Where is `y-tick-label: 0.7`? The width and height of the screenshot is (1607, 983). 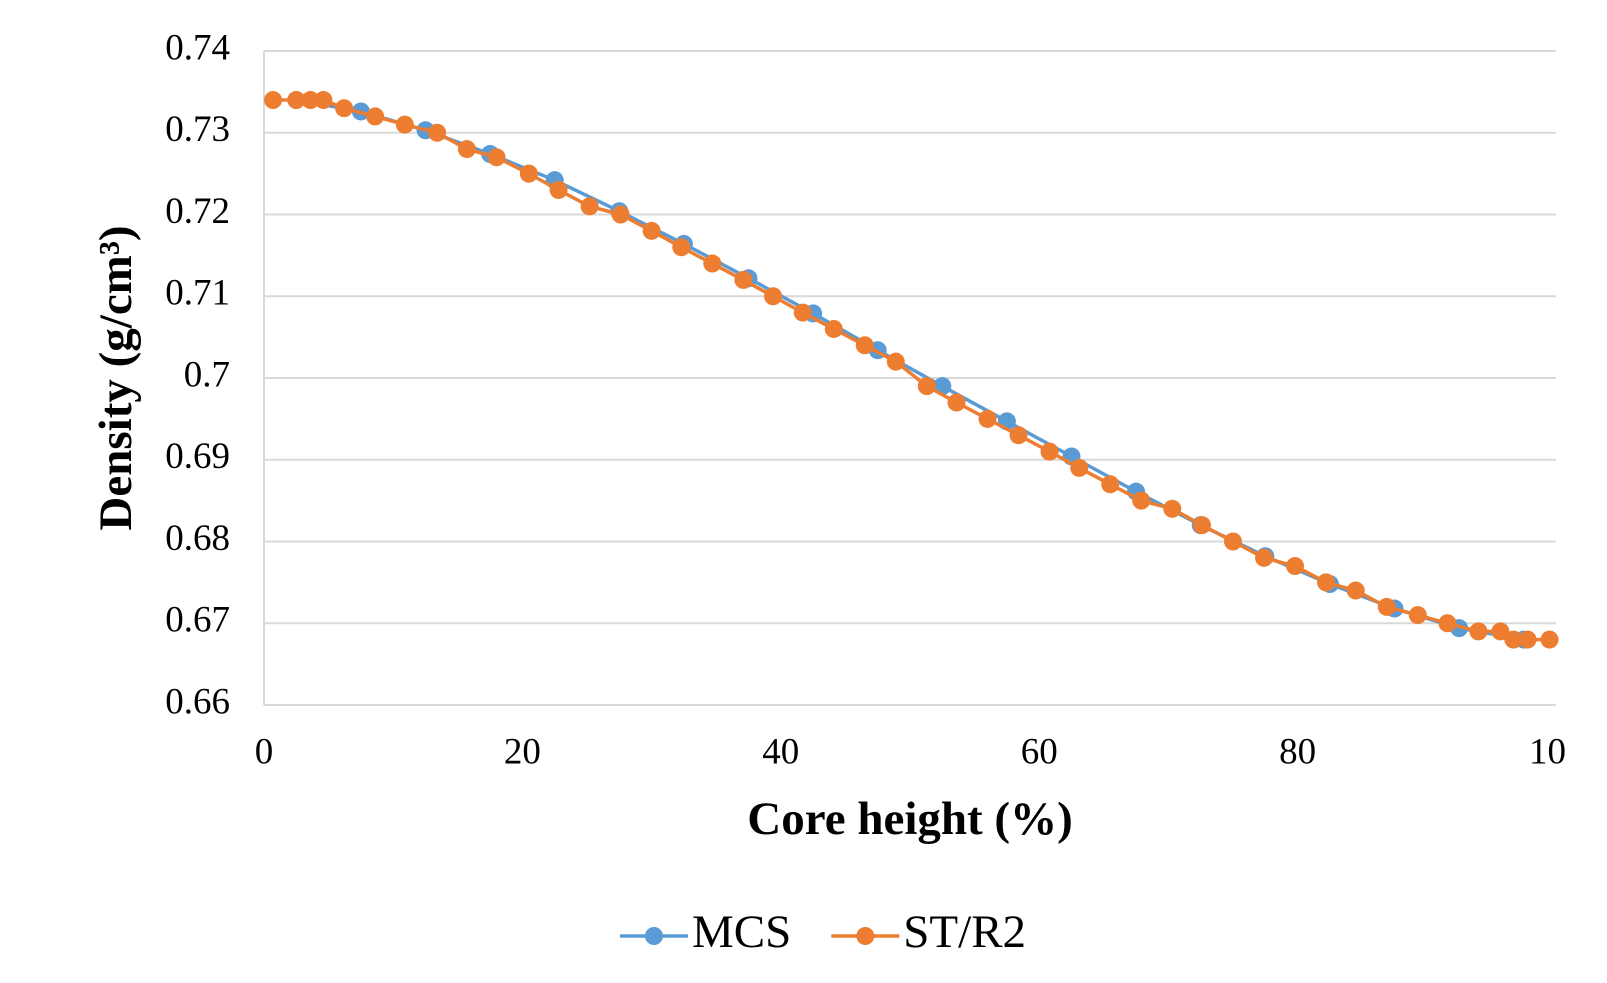
y-tick-label: 0.7 is located at coordinates (207, 374).